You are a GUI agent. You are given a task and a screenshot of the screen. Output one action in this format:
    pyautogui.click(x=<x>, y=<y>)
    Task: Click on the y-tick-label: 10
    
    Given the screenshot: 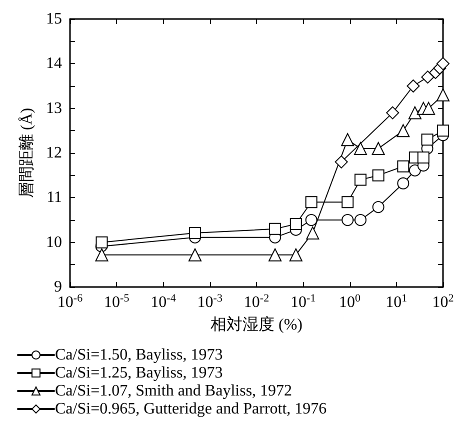 What is the action you would take?
    pyautogui.click(x=54, y=242)
    